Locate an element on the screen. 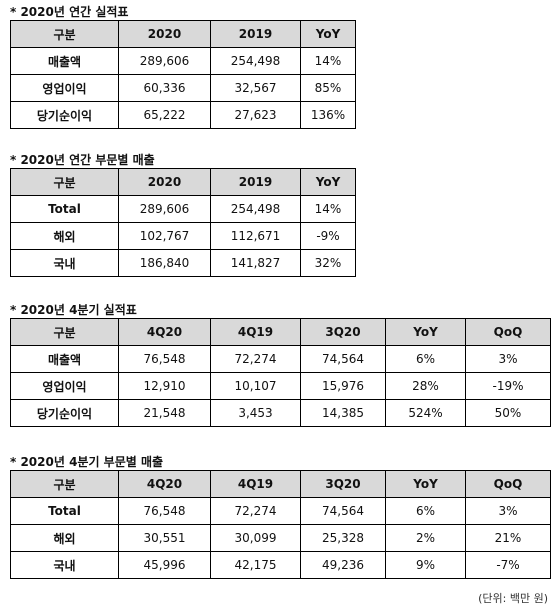 Image resolution: width=560 pixels, height=614 pixels. table-cell: 21,548 is located at coordinates (164, 413).